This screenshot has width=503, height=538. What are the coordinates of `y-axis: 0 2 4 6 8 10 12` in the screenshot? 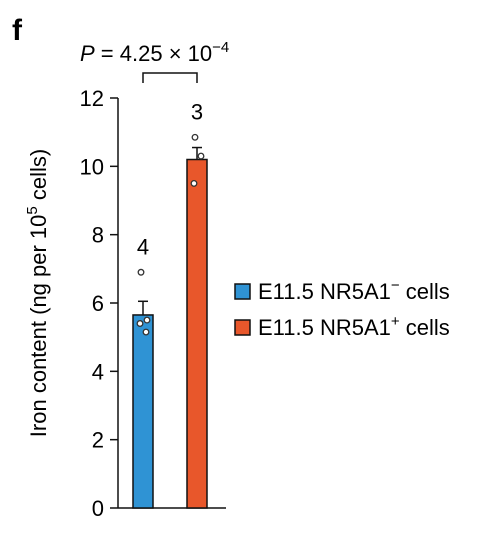 It's located at (99, 303).